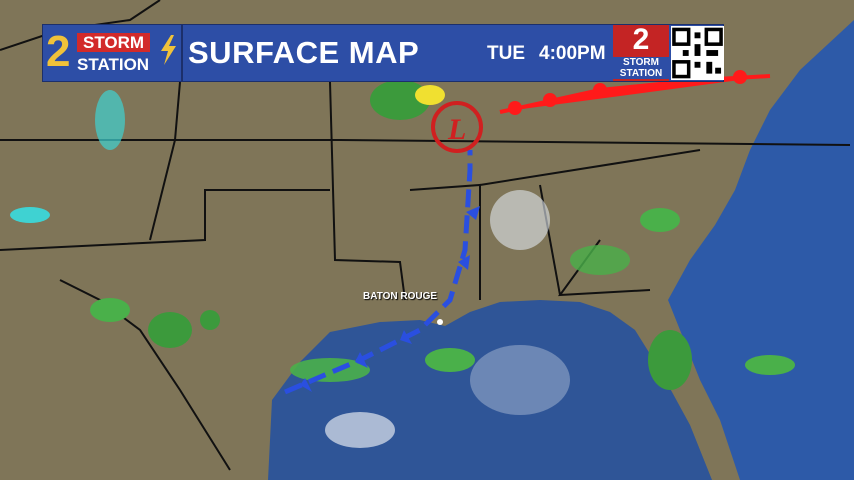 The width and height of the screenshot is (854, 480). I want to click on logo-station: STATION, so click(113, 64).